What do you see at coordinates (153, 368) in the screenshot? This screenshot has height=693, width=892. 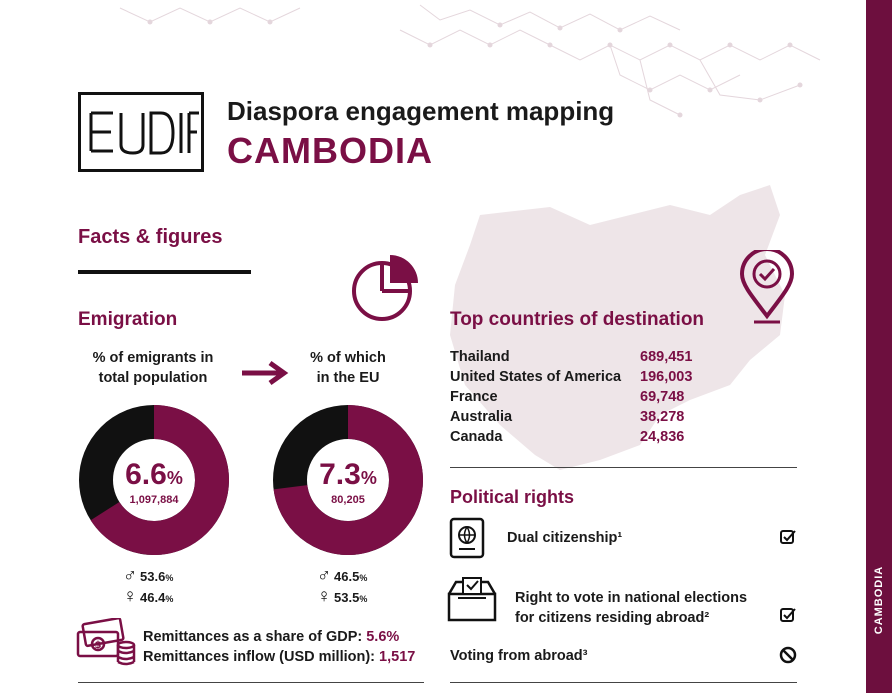 I see `total-label: % of emigrants in total population` at bounding box center [153, 368].